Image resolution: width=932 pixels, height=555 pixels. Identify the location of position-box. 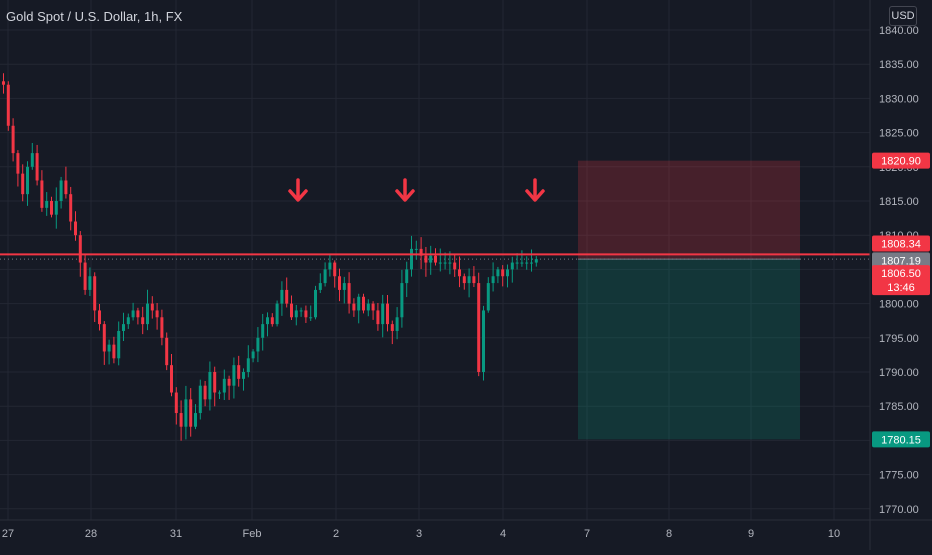
(689, 300).